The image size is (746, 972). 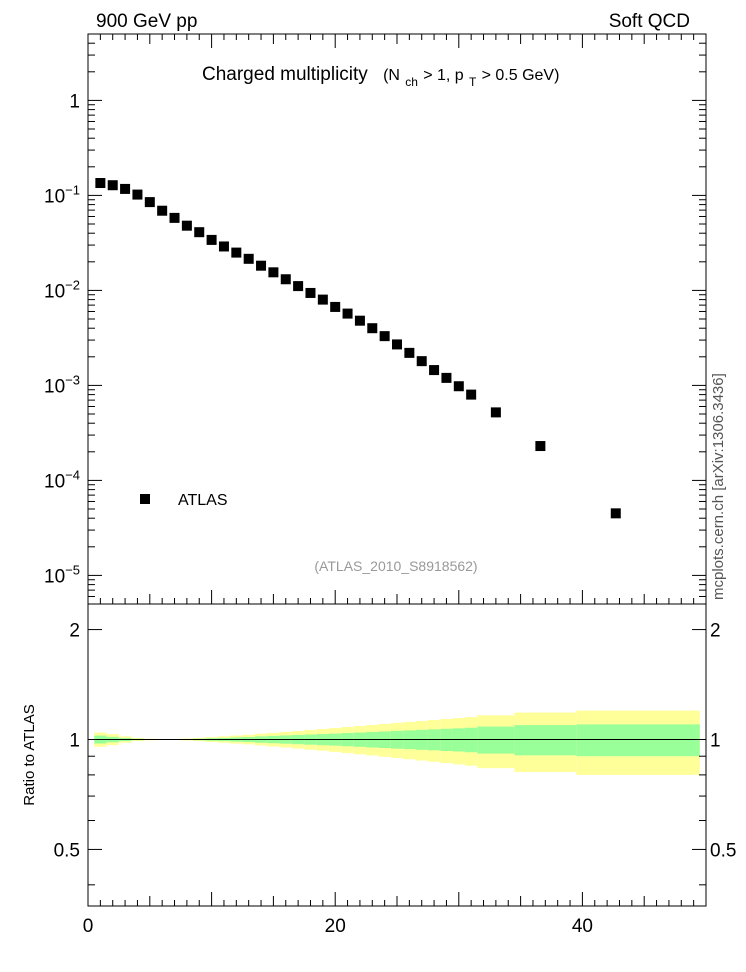 What do you see at coordinates (88, 926) in the screenshot?
I see `x-tick-label: 0` at bounding box center [88, 926].